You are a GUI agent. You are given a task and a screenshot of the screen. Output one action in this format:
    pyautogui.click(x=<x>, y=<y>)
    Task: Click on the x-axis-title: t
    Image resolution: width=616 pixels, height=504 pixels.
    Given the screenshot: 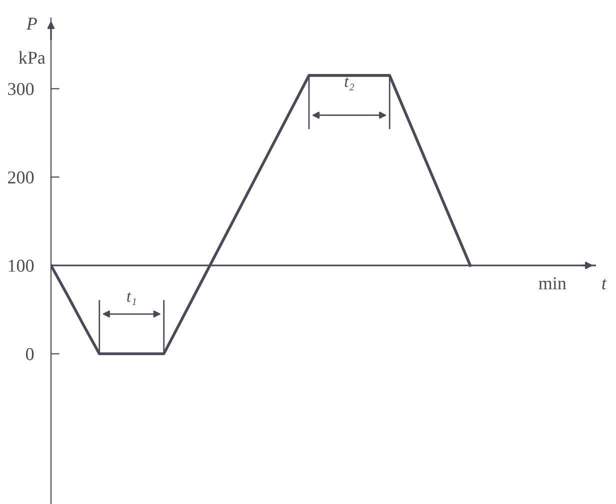 What is the action you would take?
    pyautogui.click(x=604, y=284)
    